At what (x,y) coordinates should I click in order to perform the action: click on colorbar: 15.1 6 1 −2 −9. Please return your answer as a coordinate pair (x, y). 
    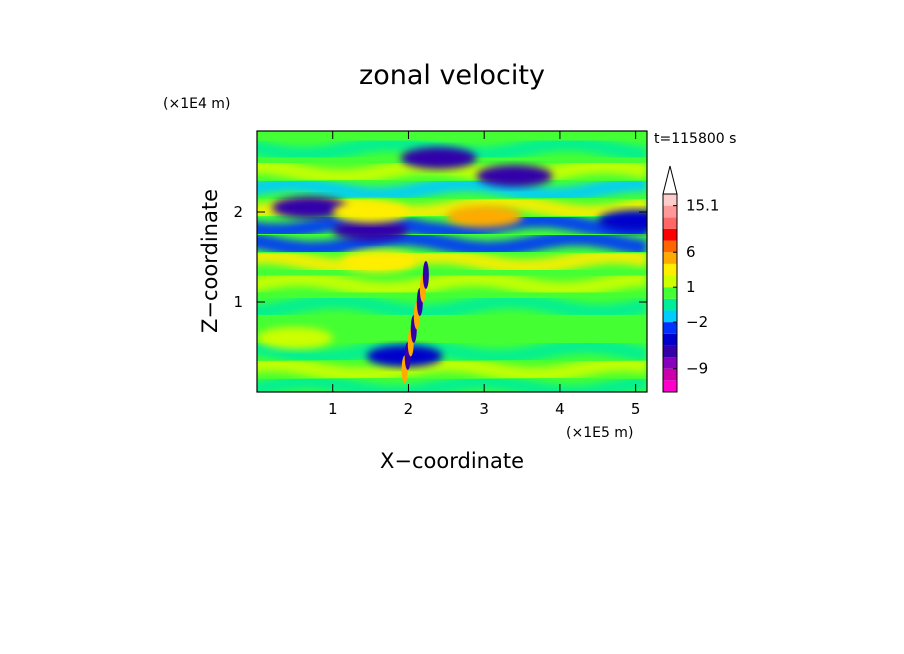
    Looking at the image, I should click on (690, 279).